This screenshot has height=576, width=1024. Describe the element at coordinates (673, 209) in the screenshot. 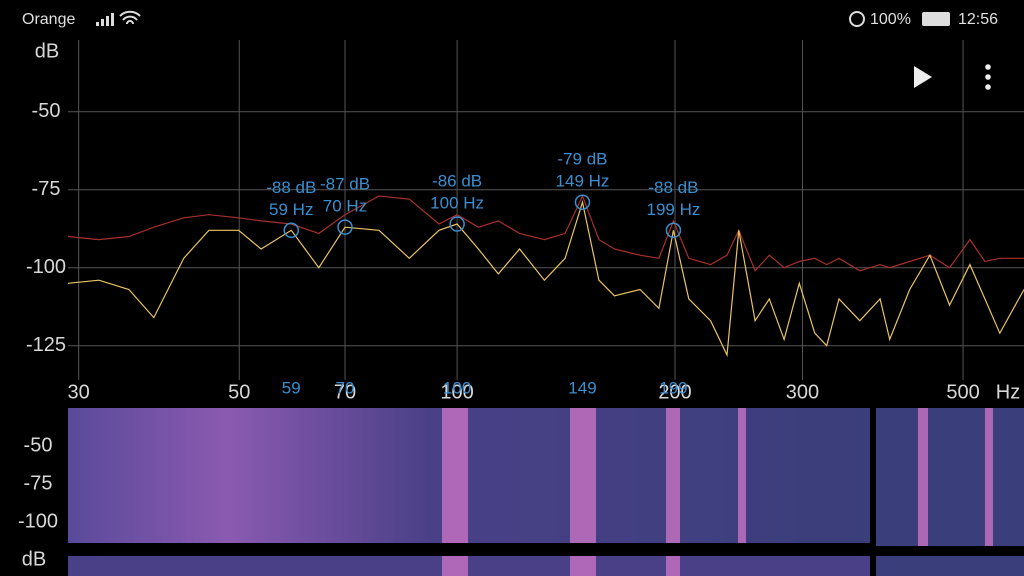

I see `peak-freq-label: 199 Hz` at that location.